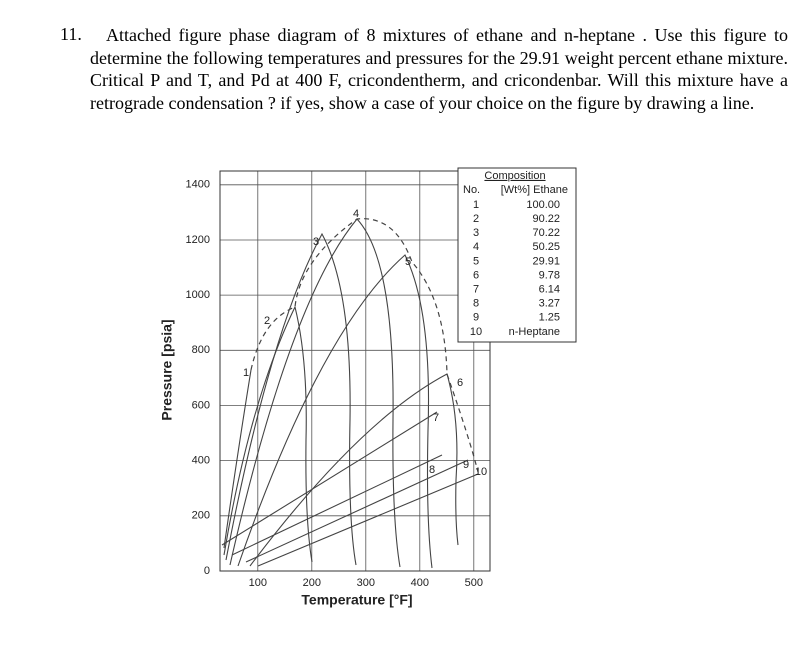  What do you see at coordinates (549, 290) in the screenshot?
I see `legend-value: 6.14` at bounding box center [549, 290].